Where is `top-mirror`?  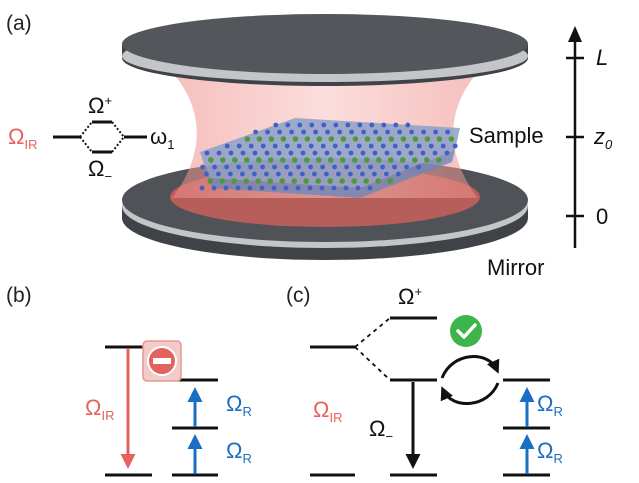 top-mirror is located at coordinates (325, 50).